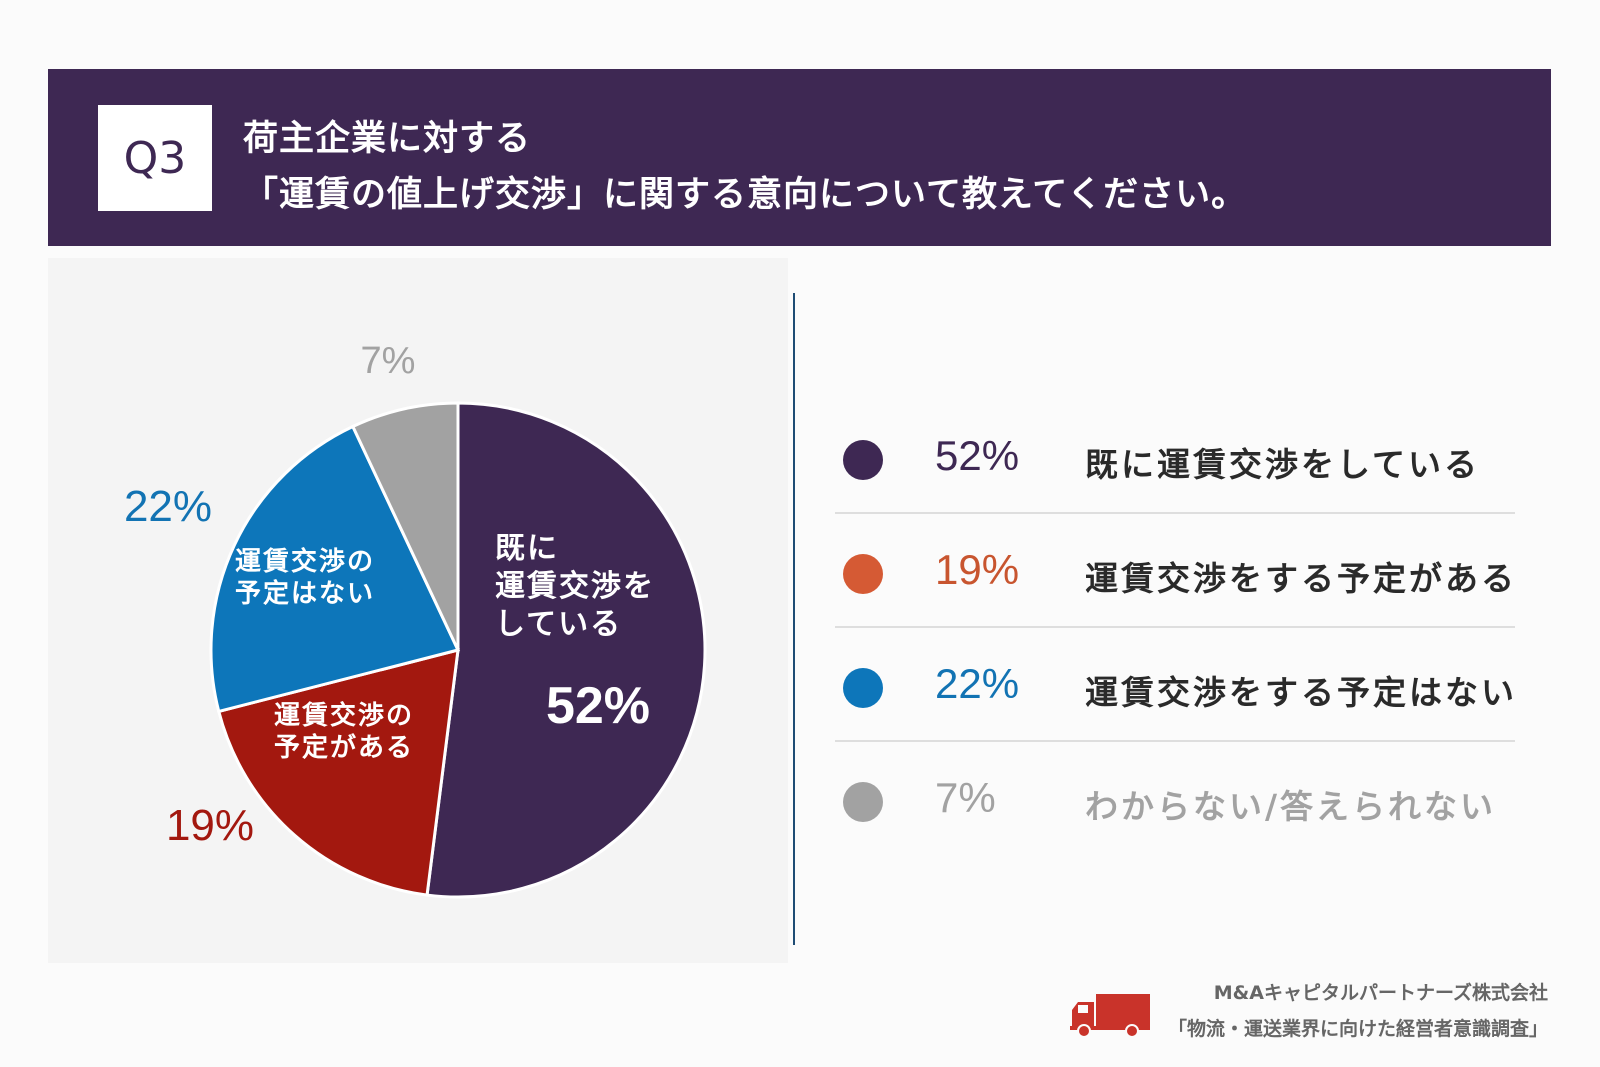 This screenshot has width=1600, height=1067. I want to click on legend-item: 52% 既に運賃交渉をしている, so click(1175, 457).